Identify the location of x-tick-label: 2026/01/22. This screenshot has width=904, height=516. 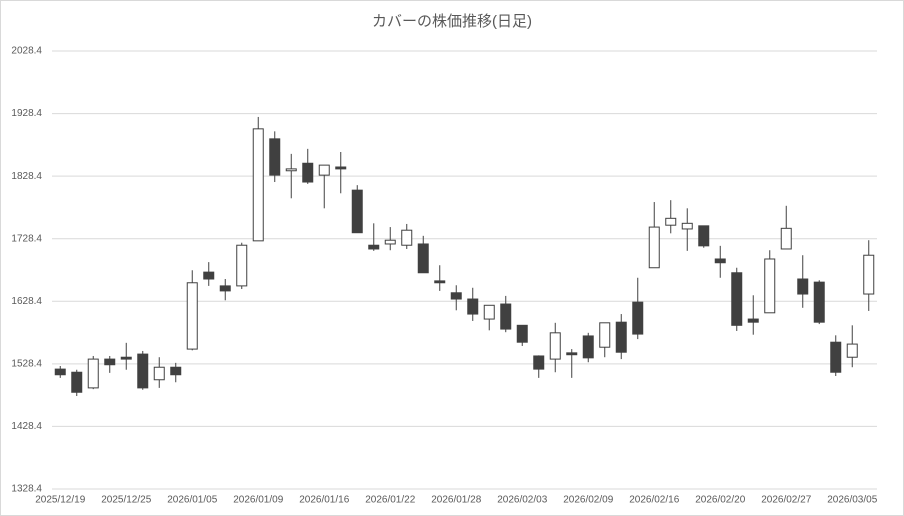
(390, 500).